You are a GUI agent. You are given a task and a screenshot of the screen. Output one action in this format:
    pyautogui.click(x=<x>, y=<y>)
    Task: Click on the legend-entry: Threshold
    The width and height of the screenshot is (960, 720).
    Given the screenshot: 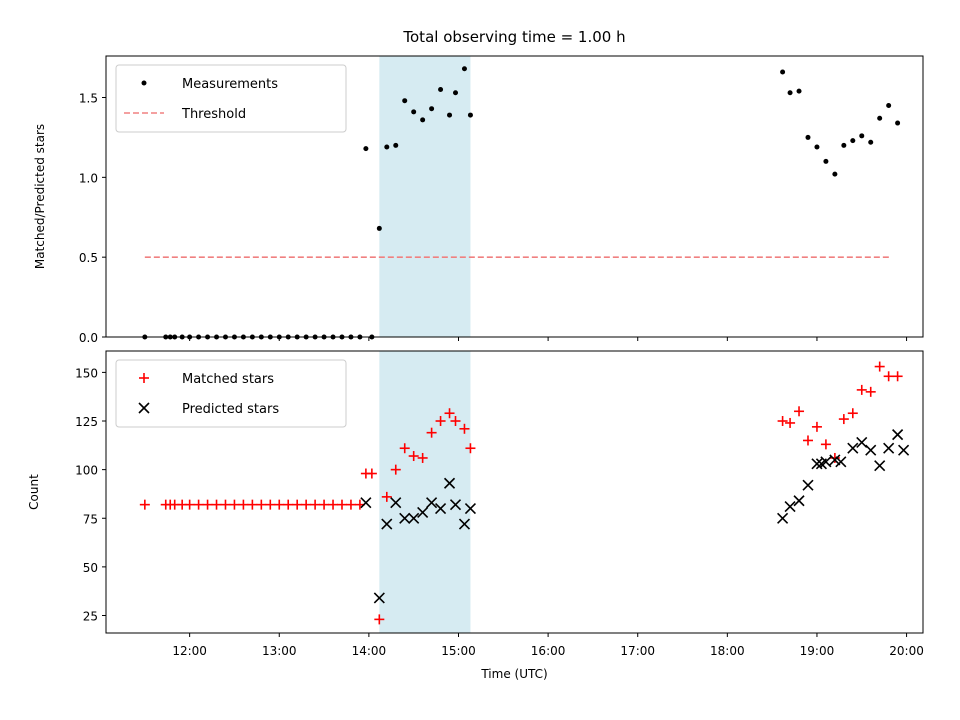 What is the action you would take?
    pyautogui.click(x=185, y=114)
    